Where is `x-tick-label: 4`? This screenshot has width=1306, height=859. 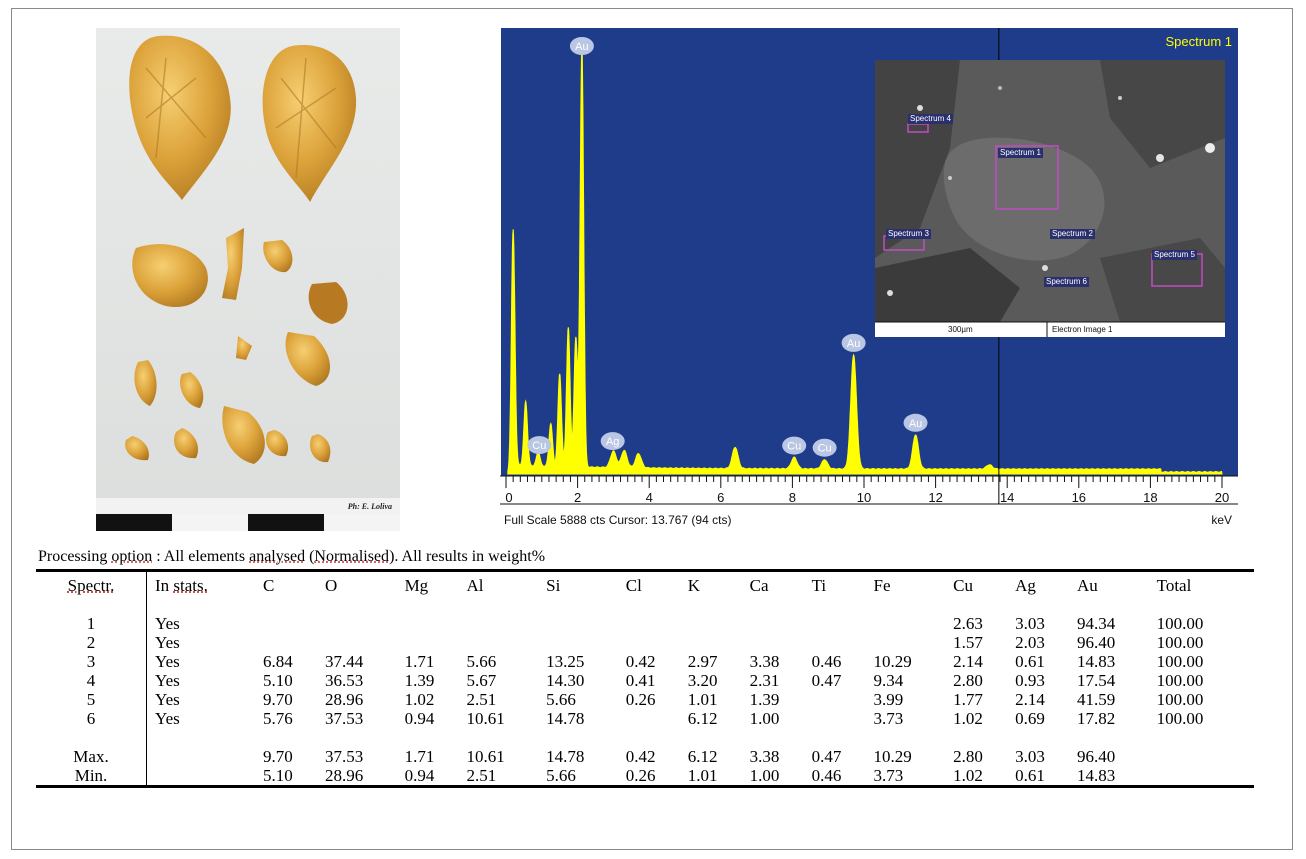
x-tick-label: 4 is located at coordinates (649, 497).